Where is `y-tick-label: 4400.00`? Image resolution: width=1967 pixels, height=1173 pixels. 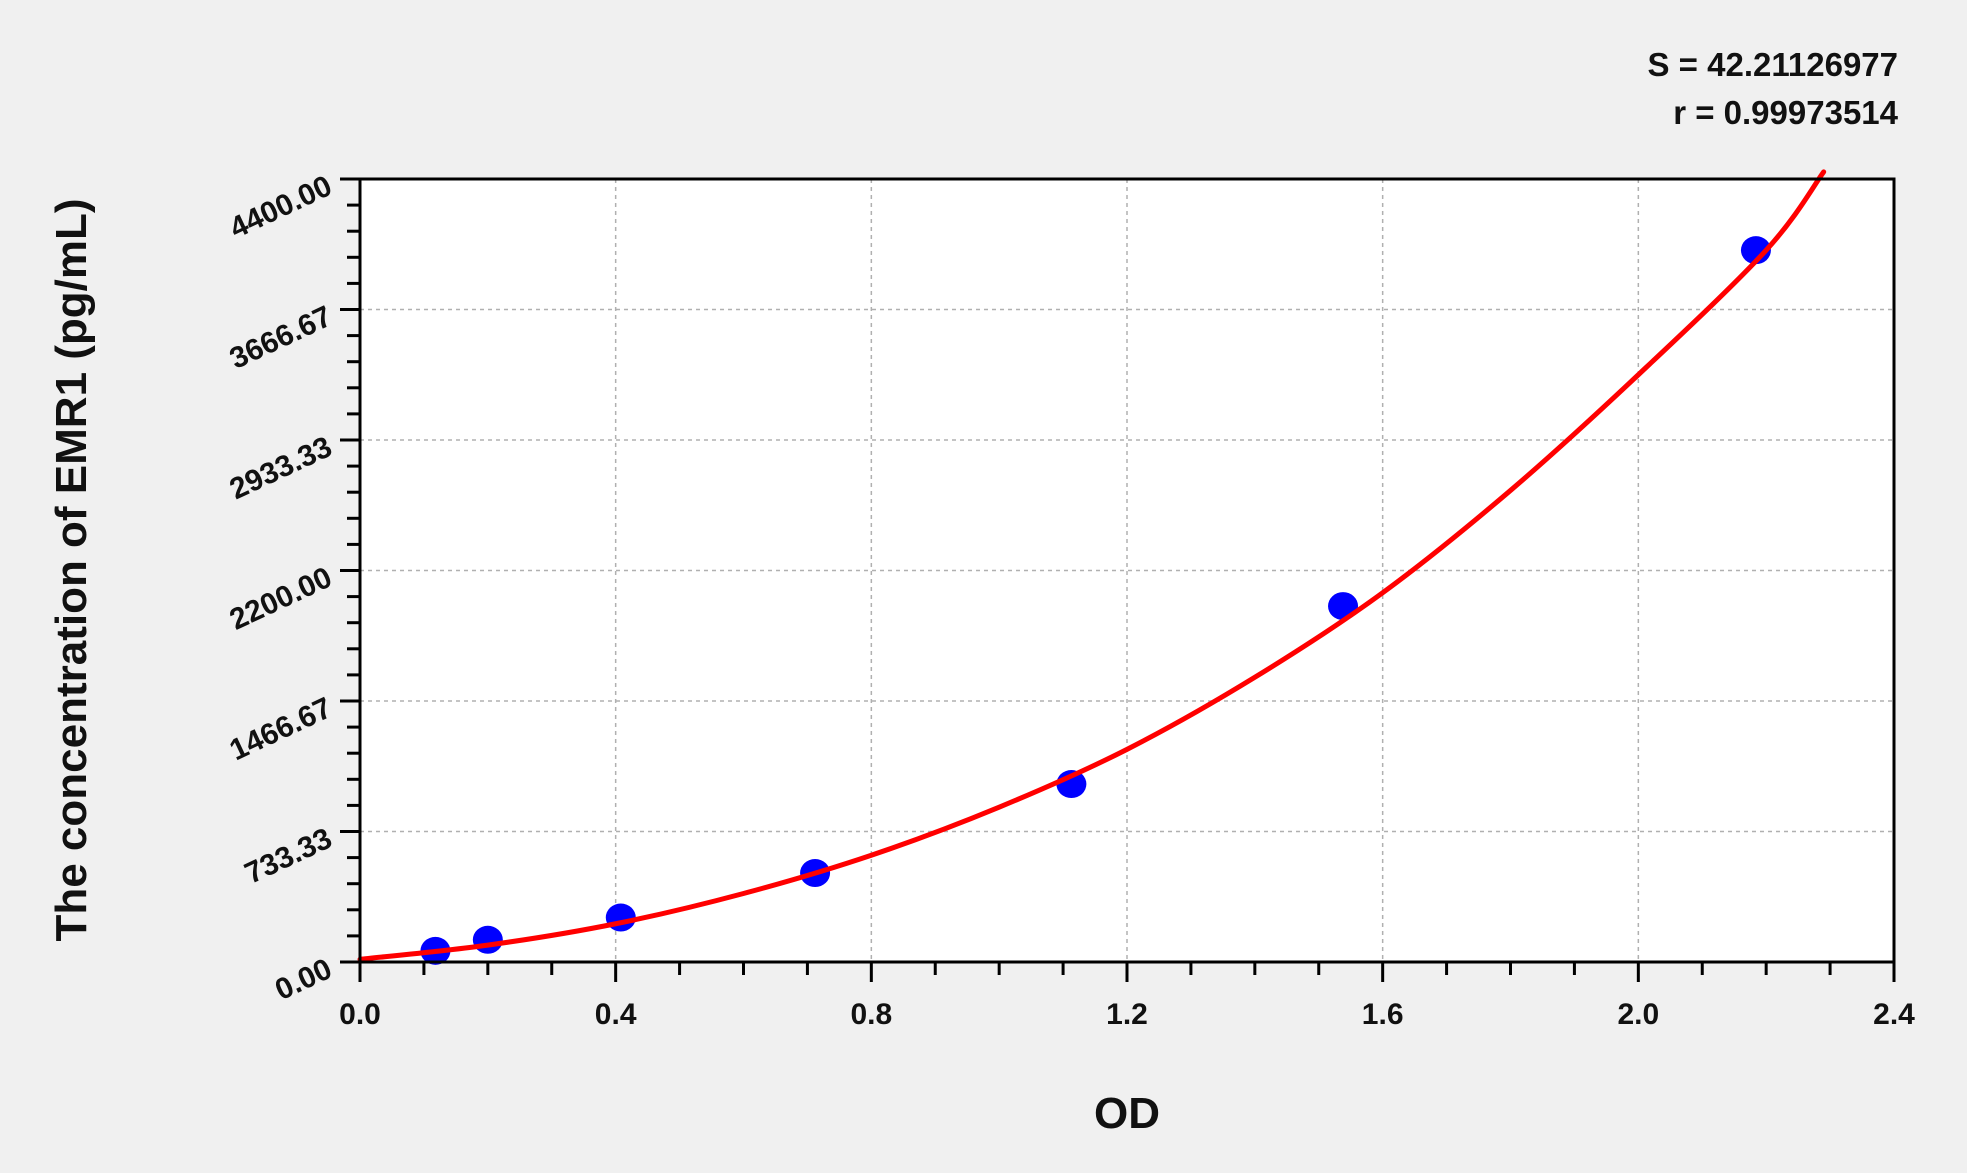
y-tick-label: 4400.00 is located at coordinates (281, 207).